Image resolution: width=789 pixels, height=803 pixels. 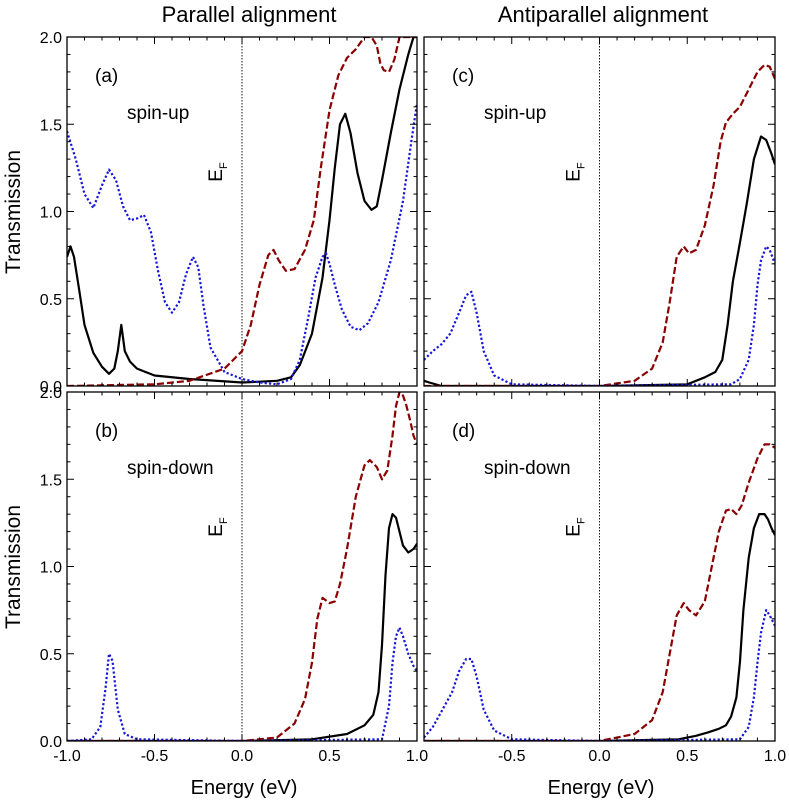 What do you see at coordinates (463, 431) in the screenshot?
I see `panel-label: (d)` at bounding box center [463, 431].